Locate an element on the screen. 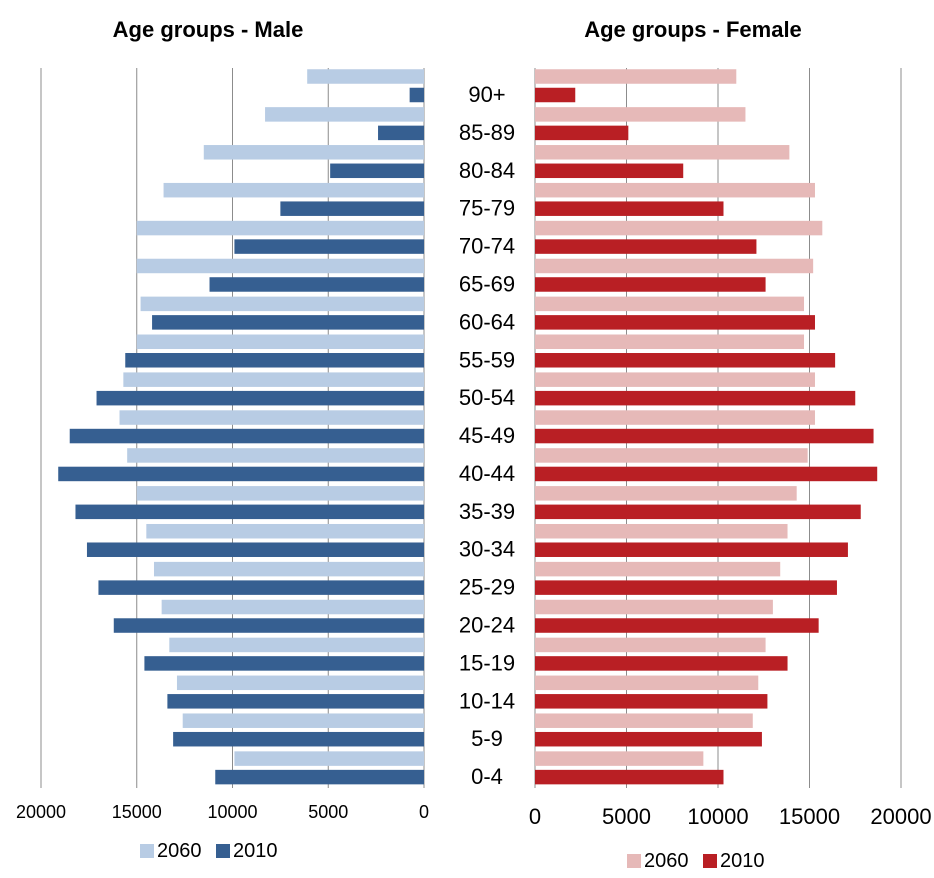 This screenshot has height=878, width=934. female-x-tick-labels: 0 5000 10000 15000 20000 is located at coordinates (730, 816).